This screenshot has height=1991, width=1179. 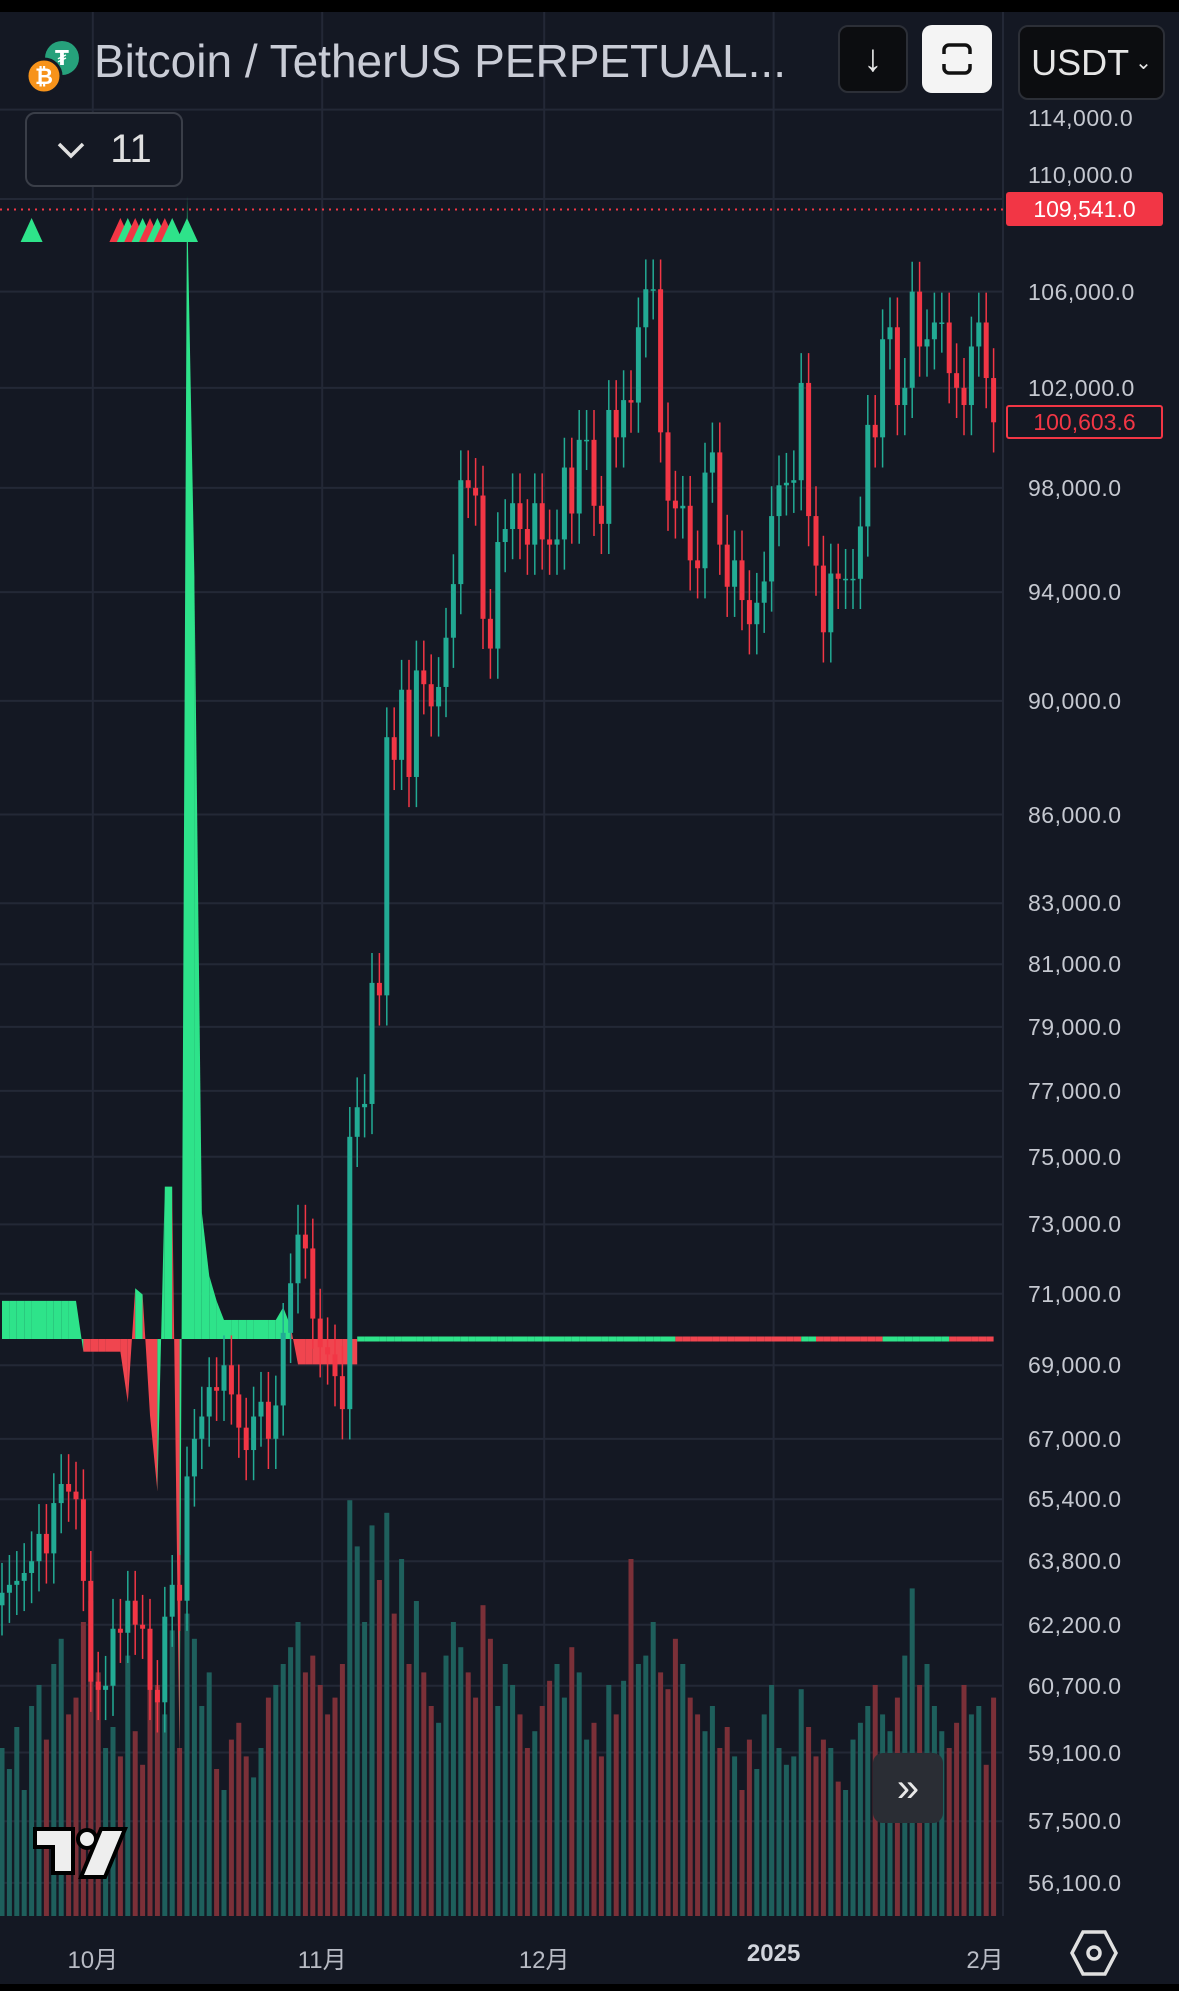 I want to click on price-label: 81,000.0, so click(x=1075, y=964).